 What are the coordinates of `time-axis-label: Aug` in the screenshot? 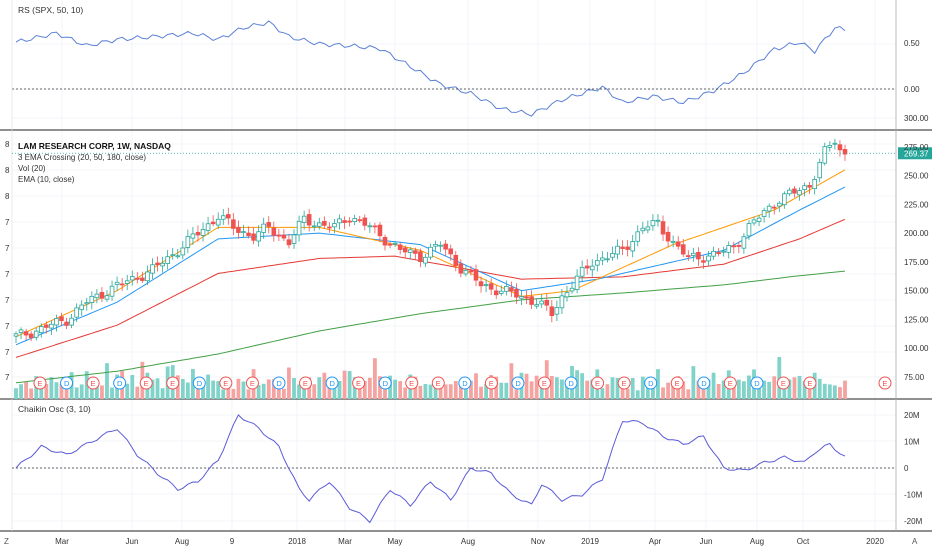 It's located at (468, 541).